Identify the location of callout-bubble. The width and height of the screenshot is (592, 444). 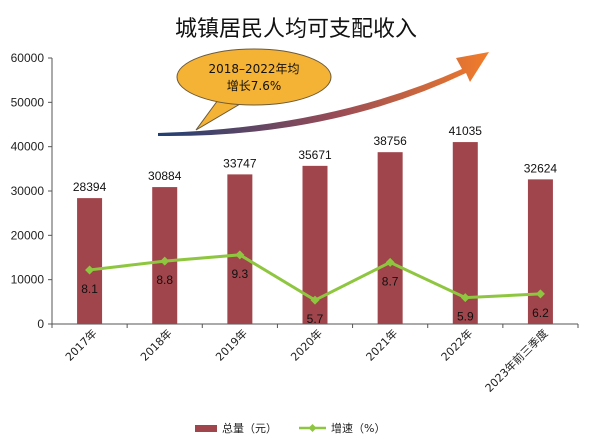
(254, 77).